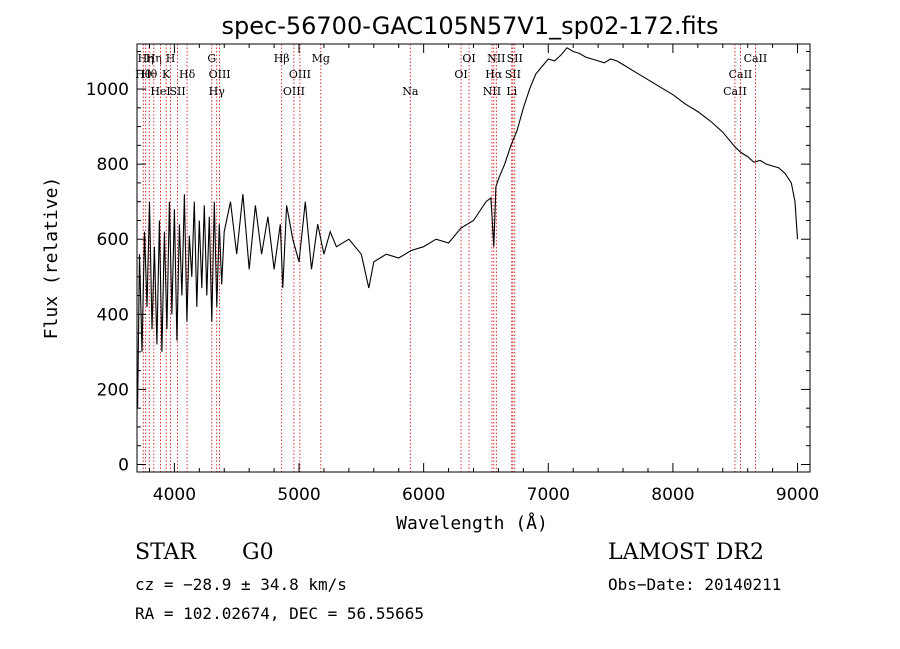 Image resolution: width=900 pixels, height=649 pixels. Describe the element at coordinates (160, 91) in the screenshot. I see `spectral-line-label: HeI` at that location.